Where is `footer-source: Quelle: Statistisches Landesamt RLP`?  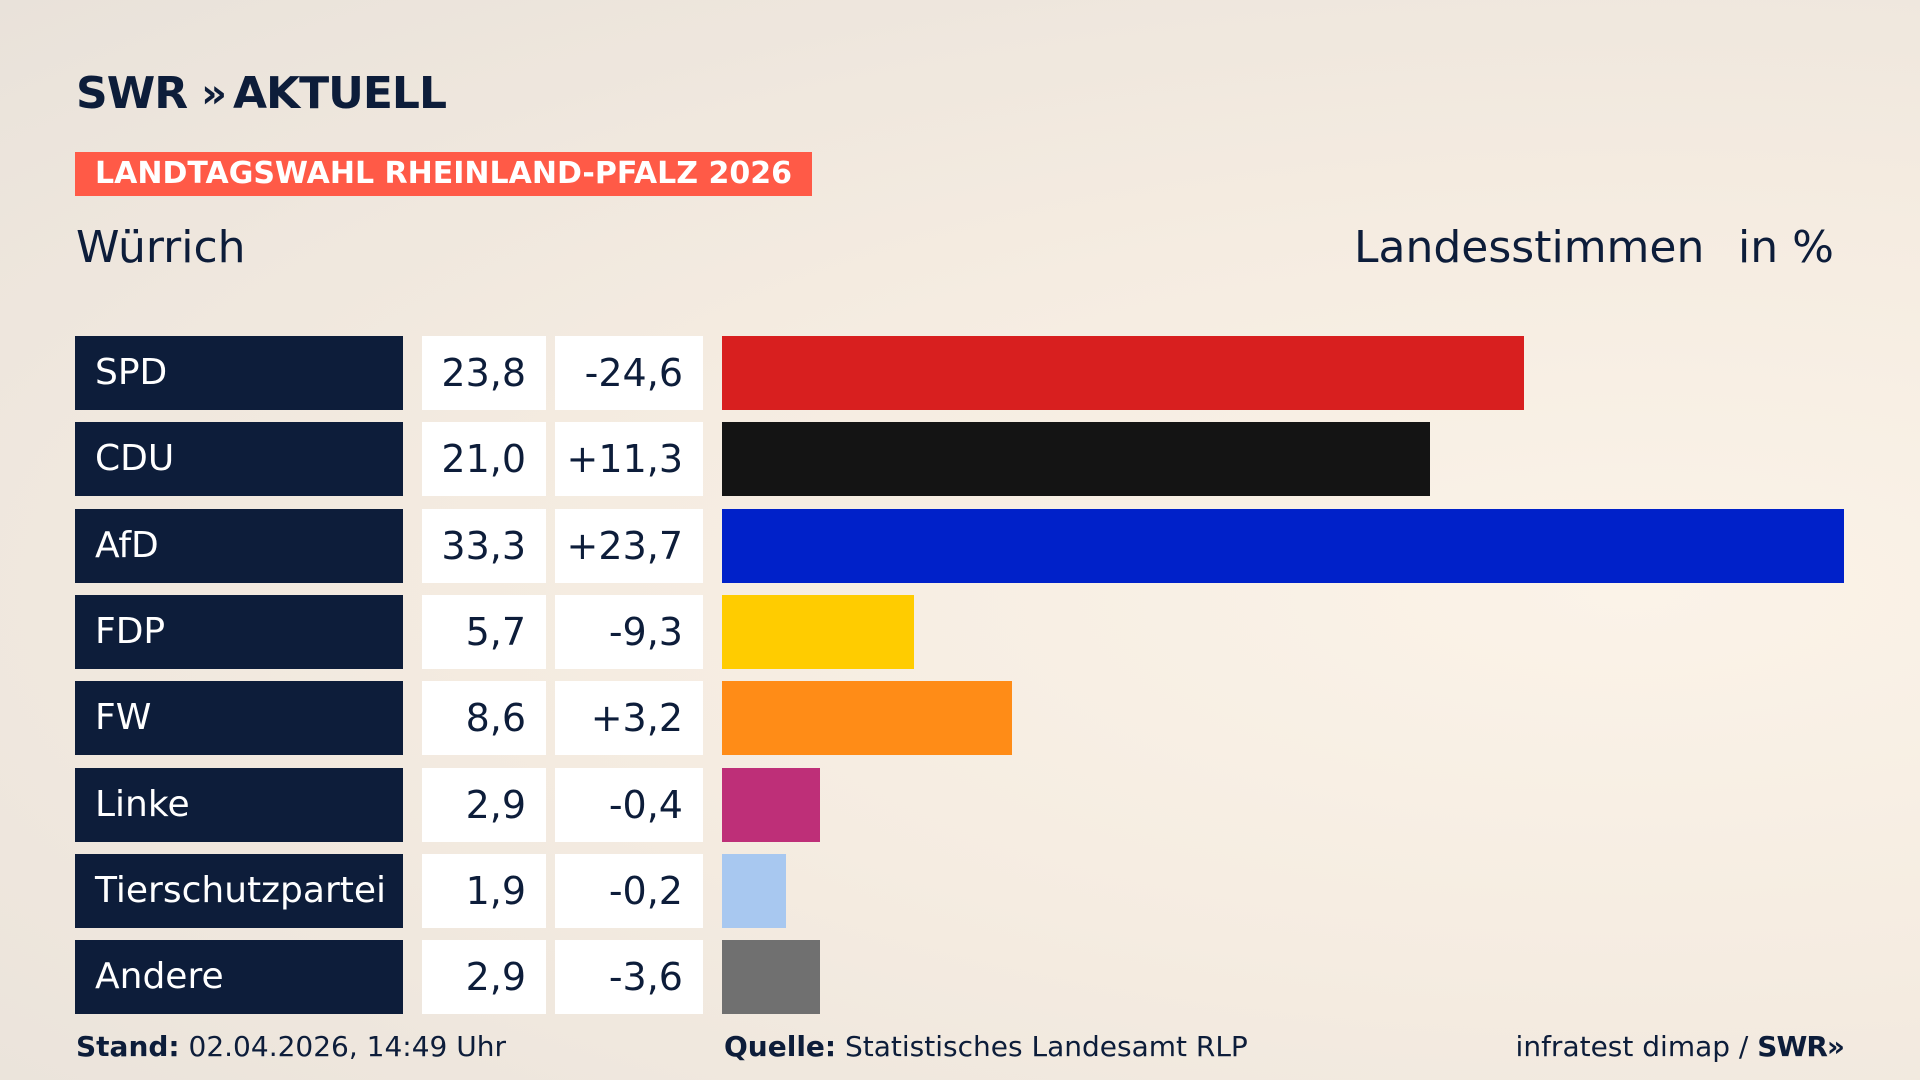
footer-source: Quelle: Statistisches Landesamt RLP is located at coordinates (986, 1046).